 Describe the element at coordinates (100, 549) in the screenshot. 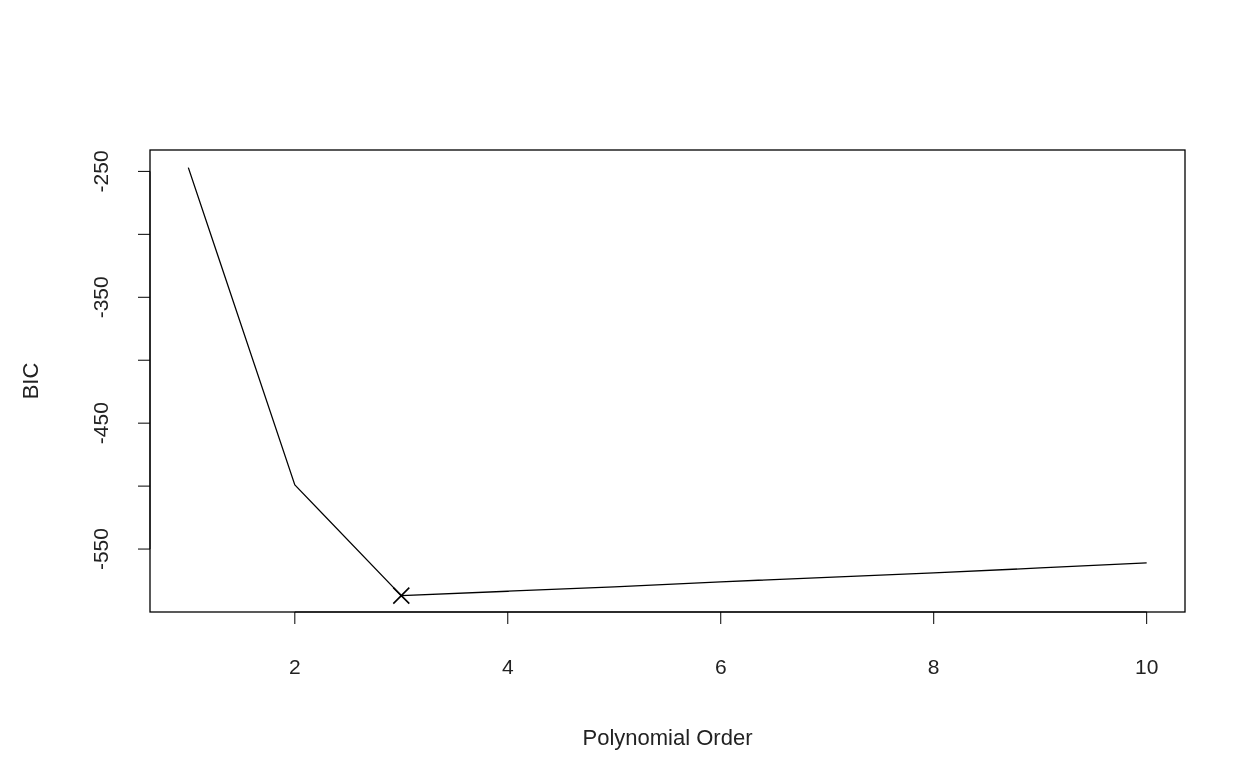

I see `y-tick-label: -550` at that location.